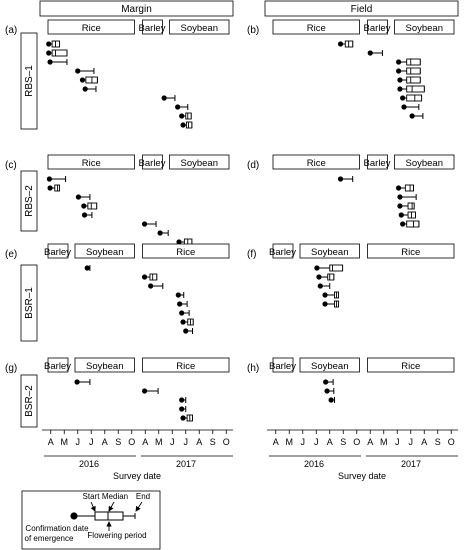  Describe the element at coordinates (89, 464) in the screenshot. I see `x-year-2016-margin: 2016` at that location.